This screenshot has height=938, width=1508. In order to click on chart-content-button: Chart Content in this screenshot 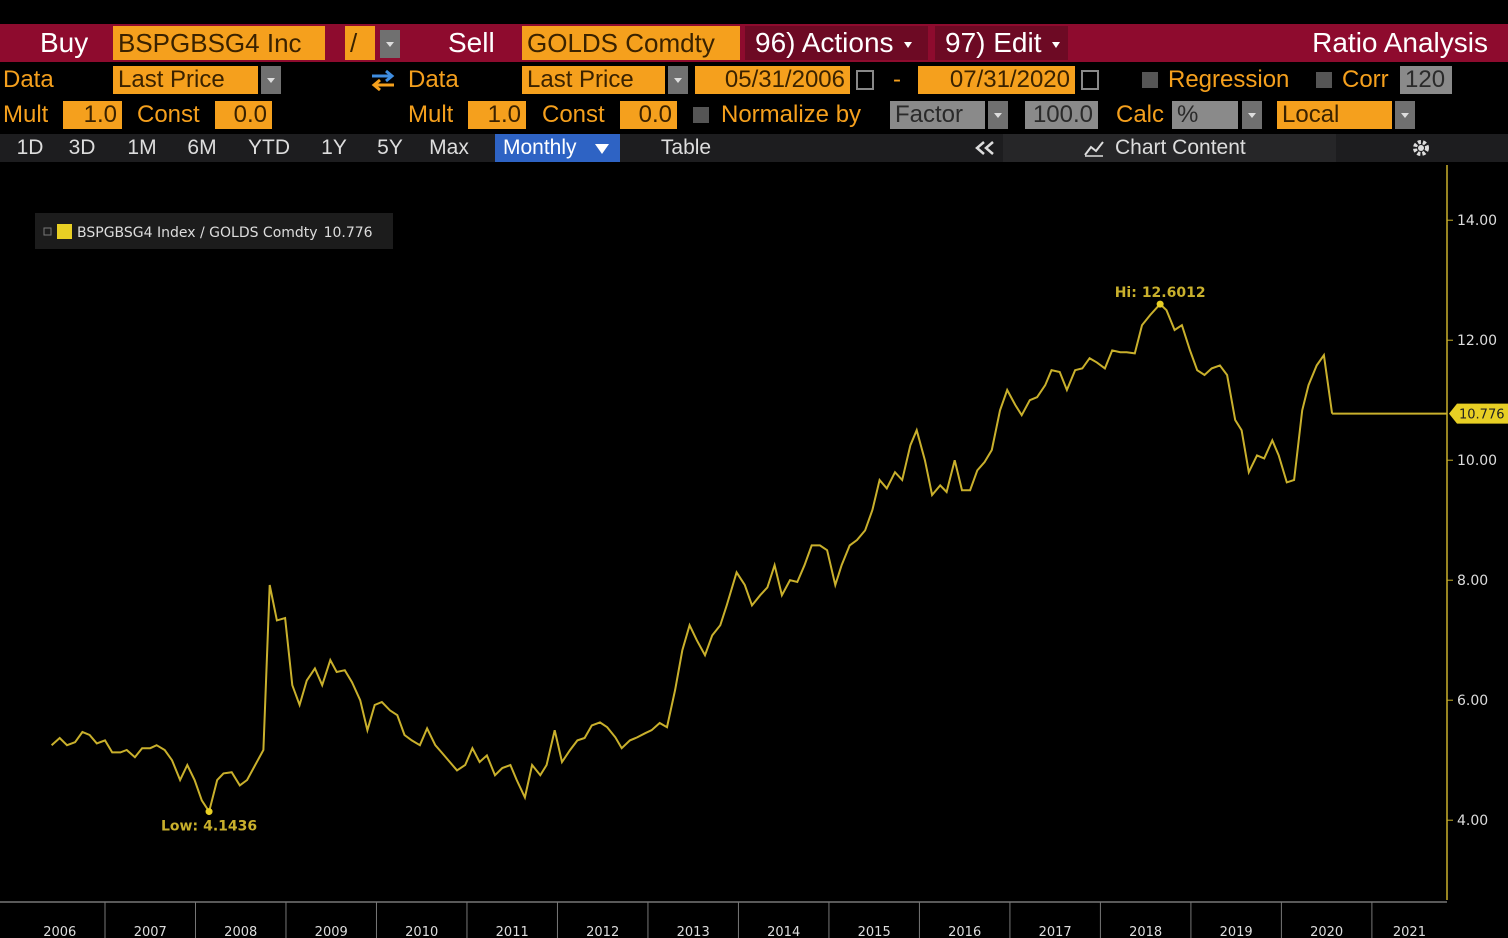, I will do `click(1169, 148)`.